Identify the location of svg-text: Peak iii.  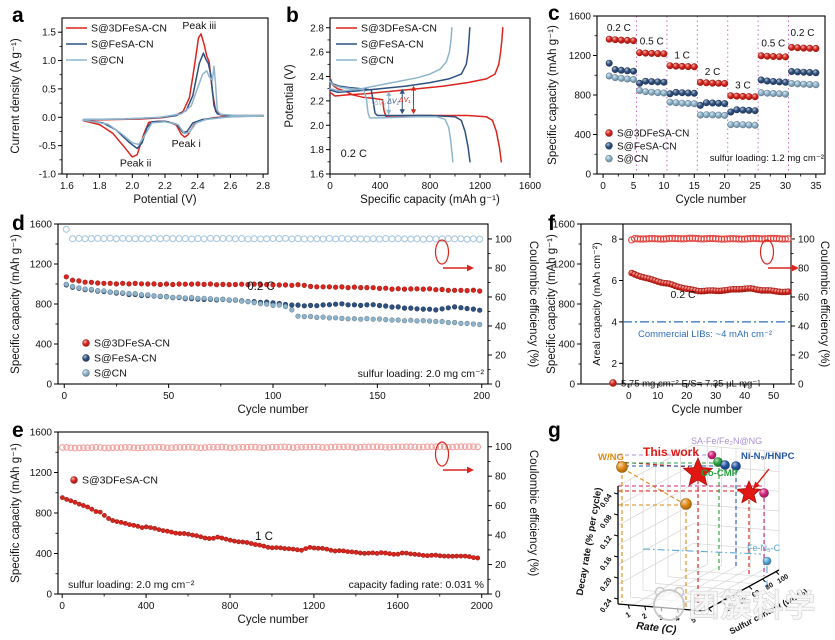
(199, 26).